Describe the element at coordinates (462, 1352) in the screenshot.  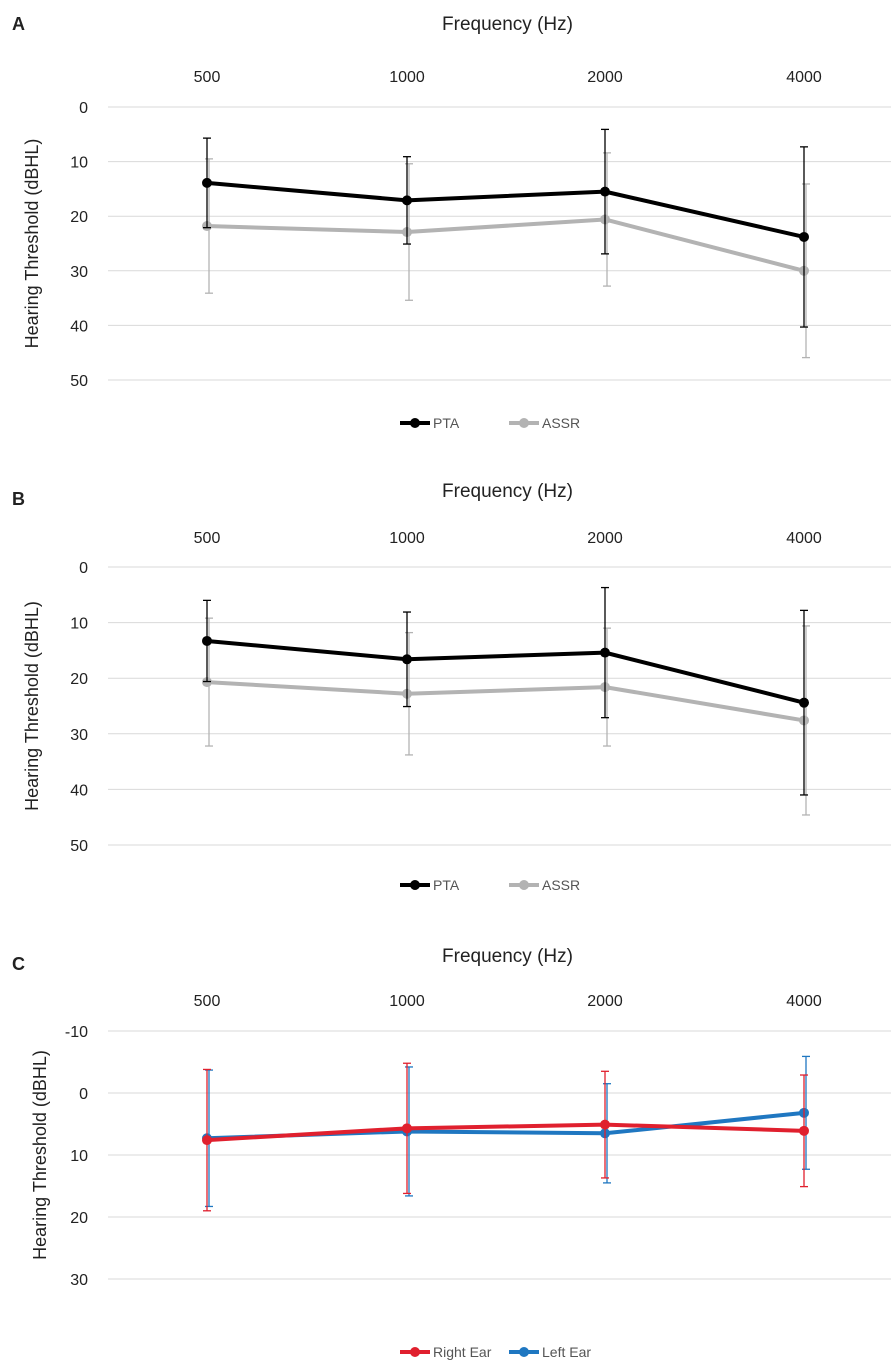
I see `legend-label: Right Ear` at that location.